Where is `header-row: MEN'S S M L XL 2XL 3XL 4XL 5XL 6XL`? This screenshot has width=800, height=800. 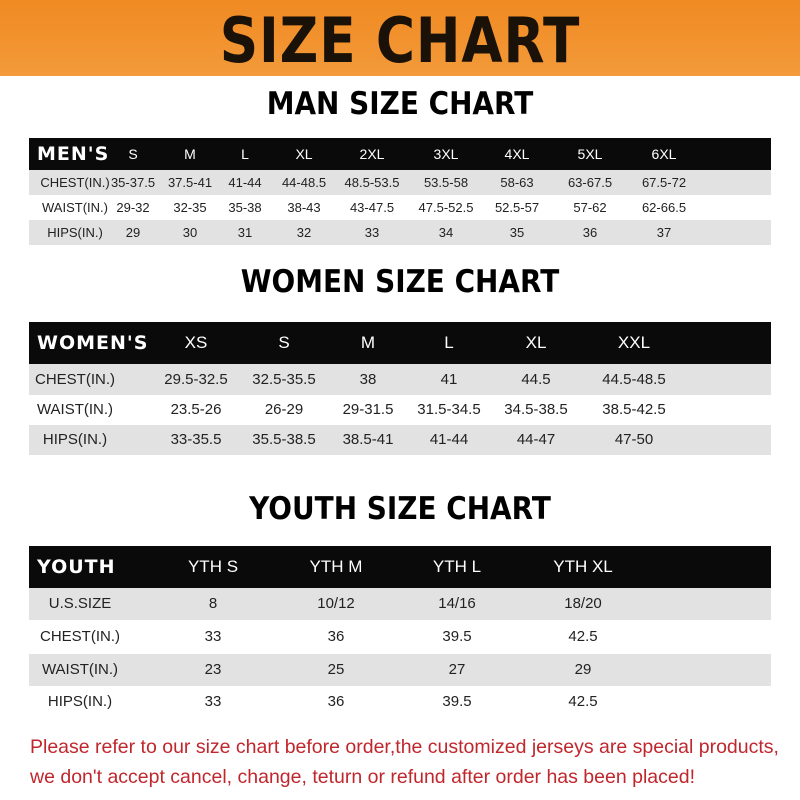
header-row: MEN'S S M L XL 2XL 3XL 4XL 5XL 6XL is located at coordinates (400, 154).